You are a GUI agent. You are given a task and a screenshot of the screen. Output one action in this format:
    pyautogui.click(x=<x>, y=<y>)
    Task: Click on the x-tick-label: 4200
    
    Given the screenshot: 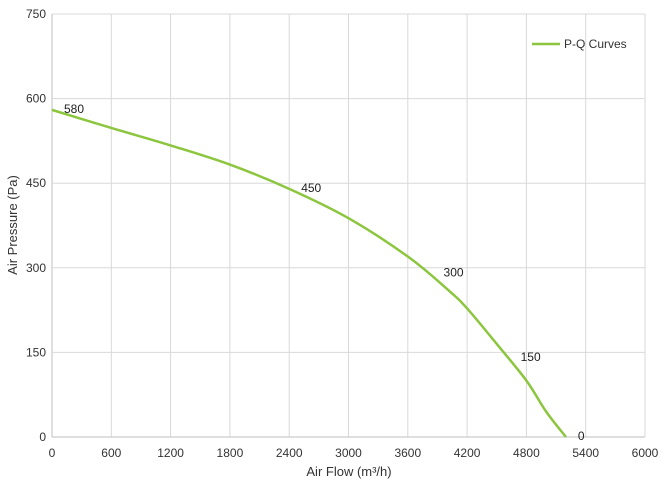 What is the action you would take?
    pyautogui.click(x=467, y=453)
    